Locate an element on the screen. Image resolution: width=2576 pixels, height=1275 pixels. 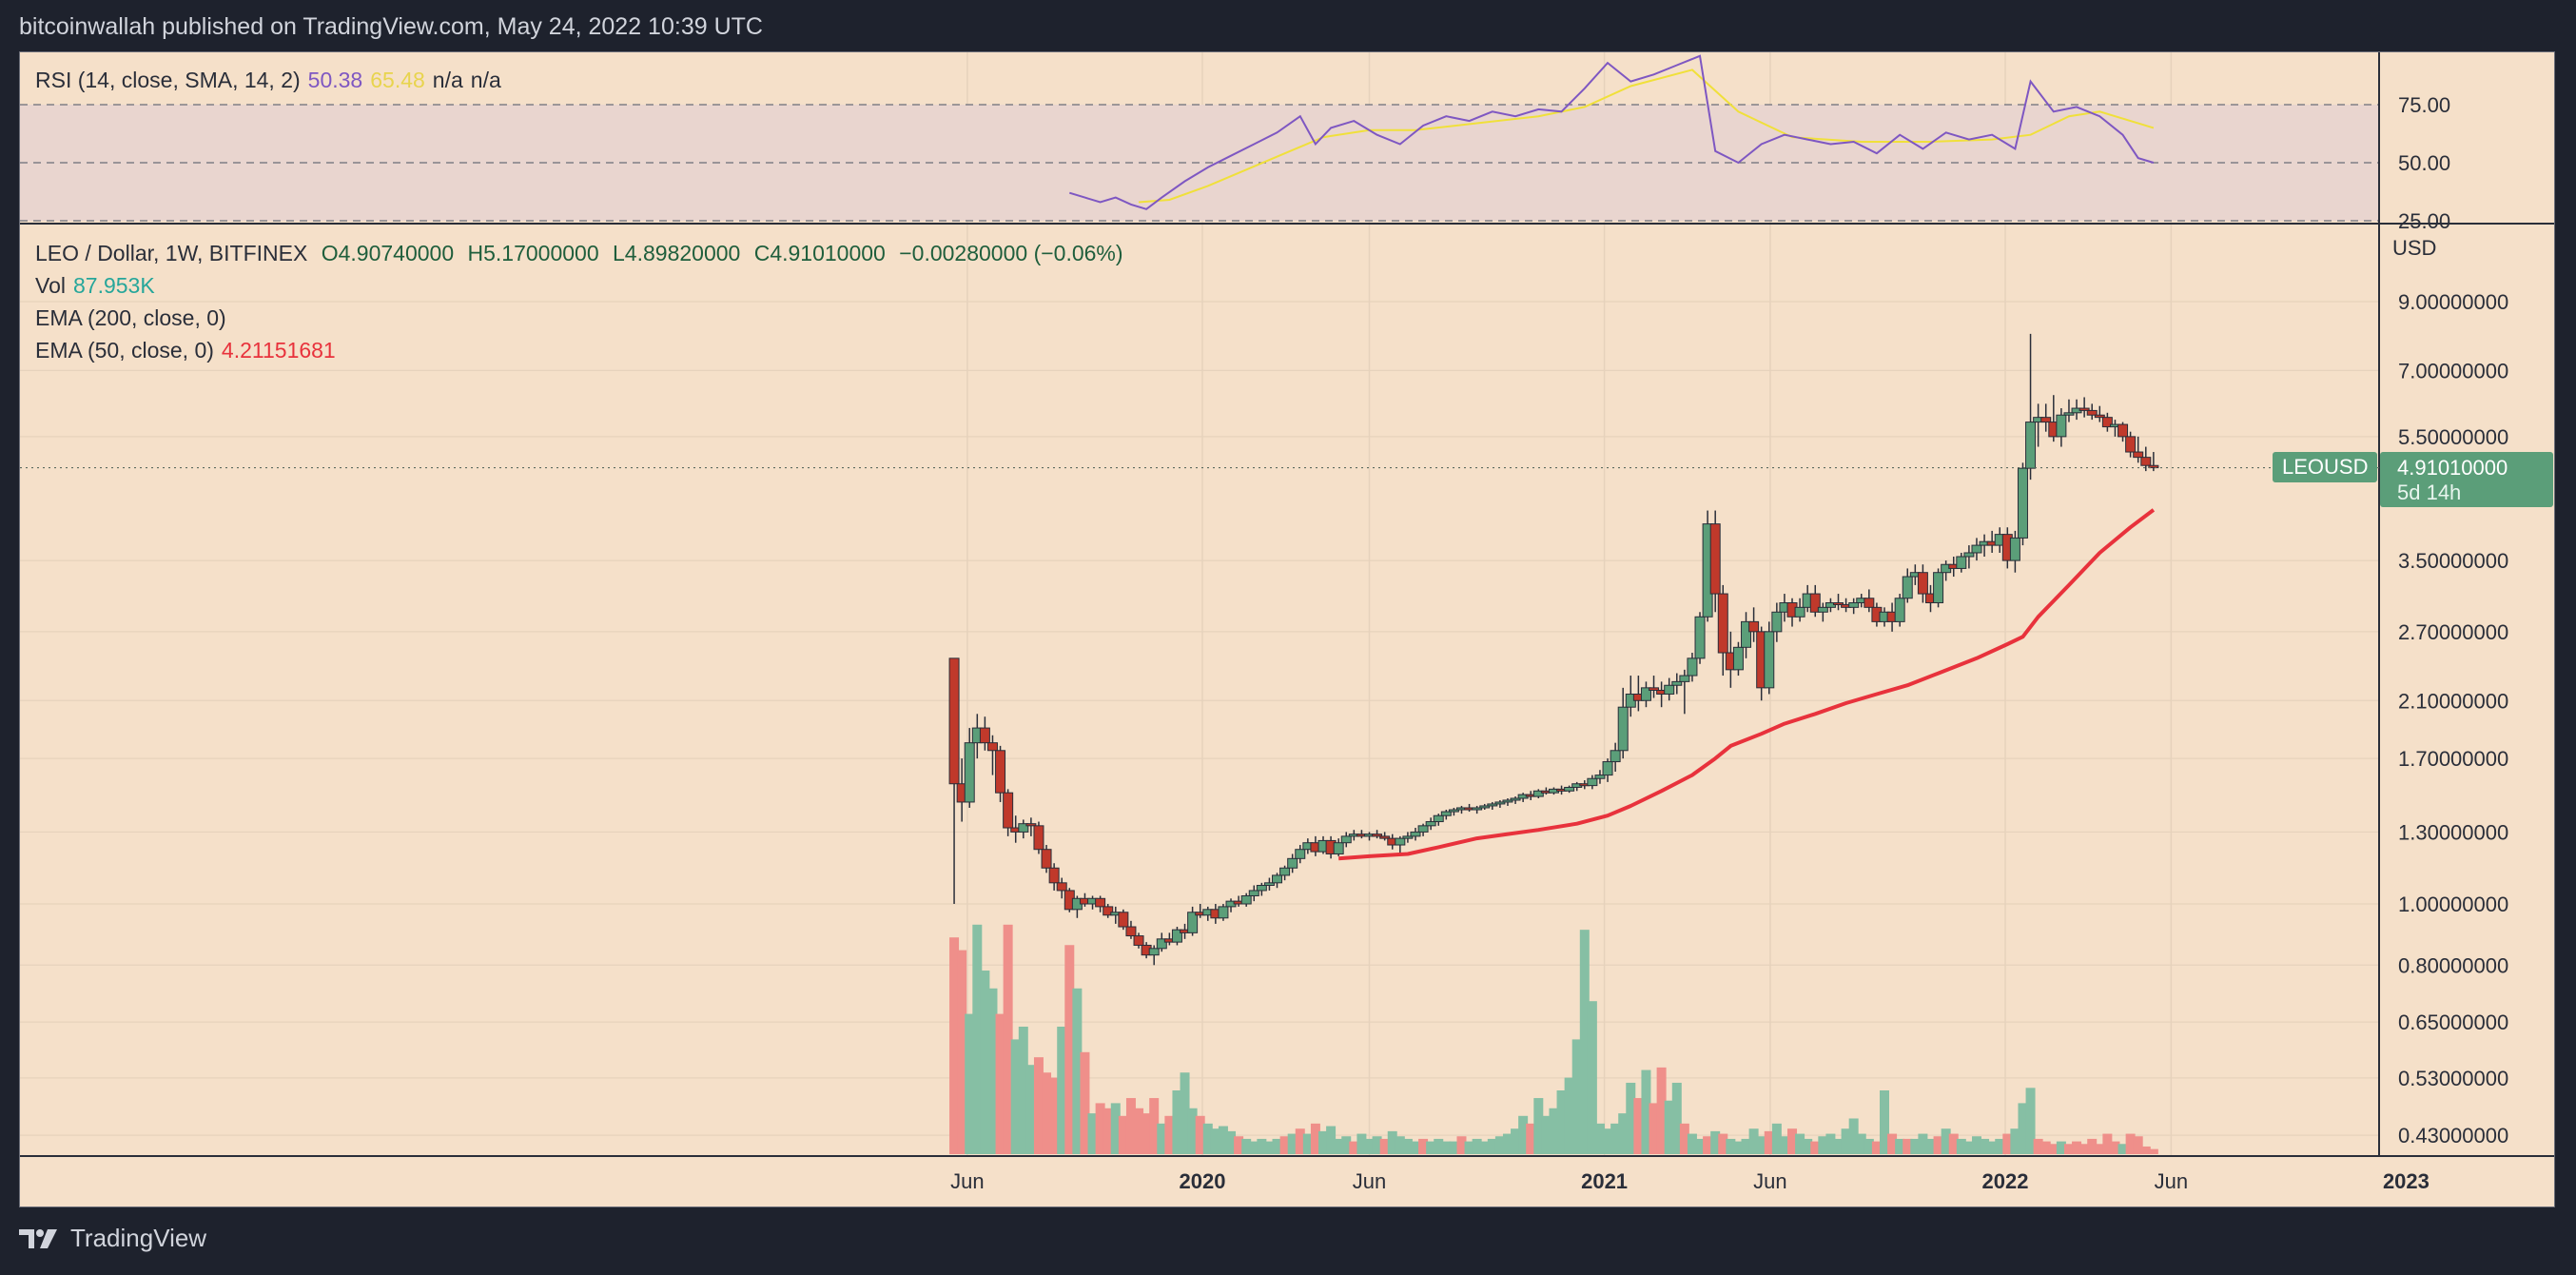
rsi-sma-line is located at coordinates (1647, 136).